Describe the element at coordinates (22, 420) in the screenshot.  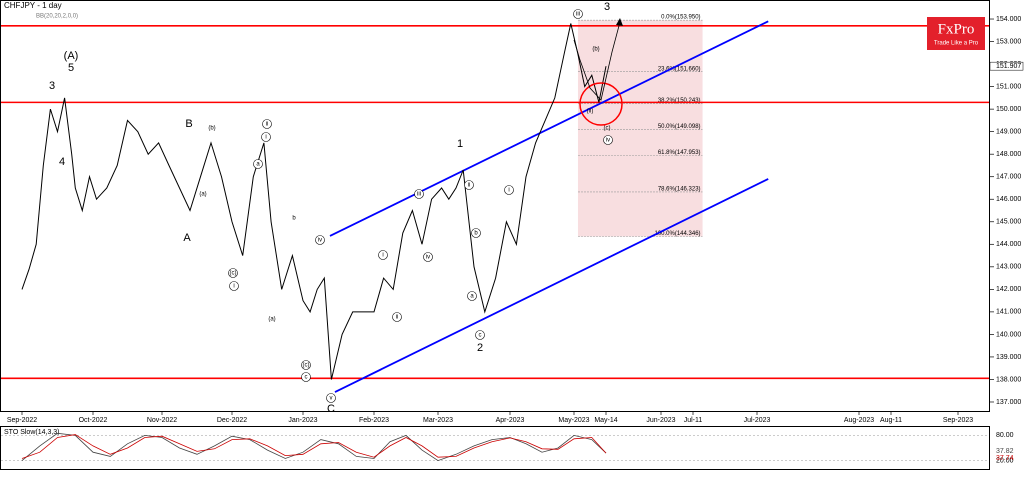
I see `x-tick-label: Sep-2022` at that location.